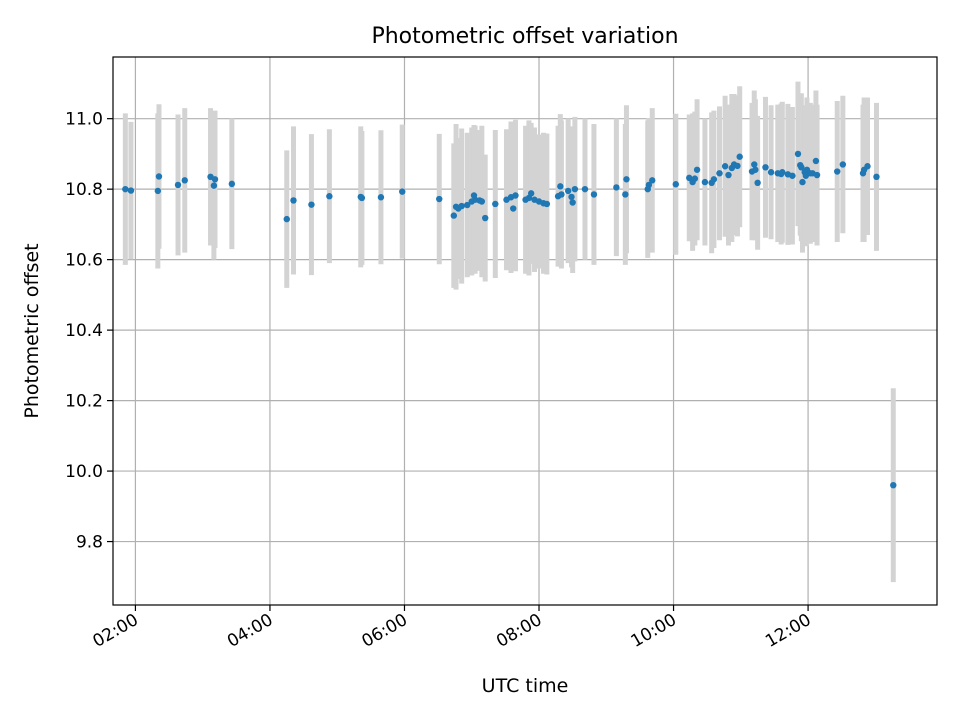 The width and height of the screenshot is (960, 720). I want to click on y-tick-label: 11.0, so click(84, 120).